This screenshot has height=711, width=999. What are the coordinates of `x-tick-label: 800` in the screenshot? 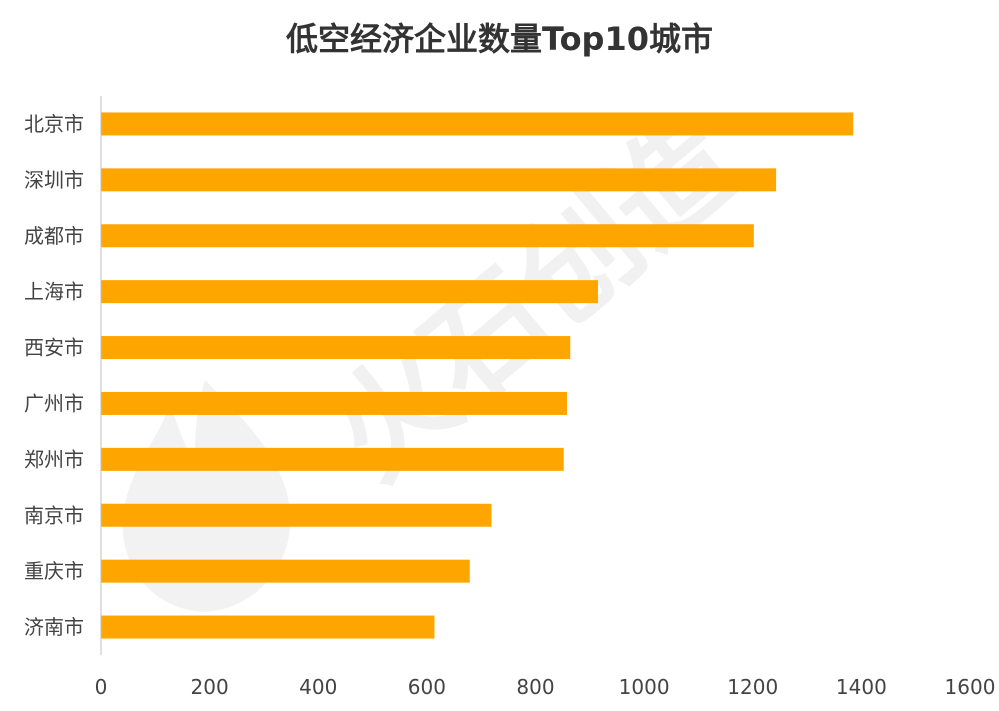 It's located at (535, 687).